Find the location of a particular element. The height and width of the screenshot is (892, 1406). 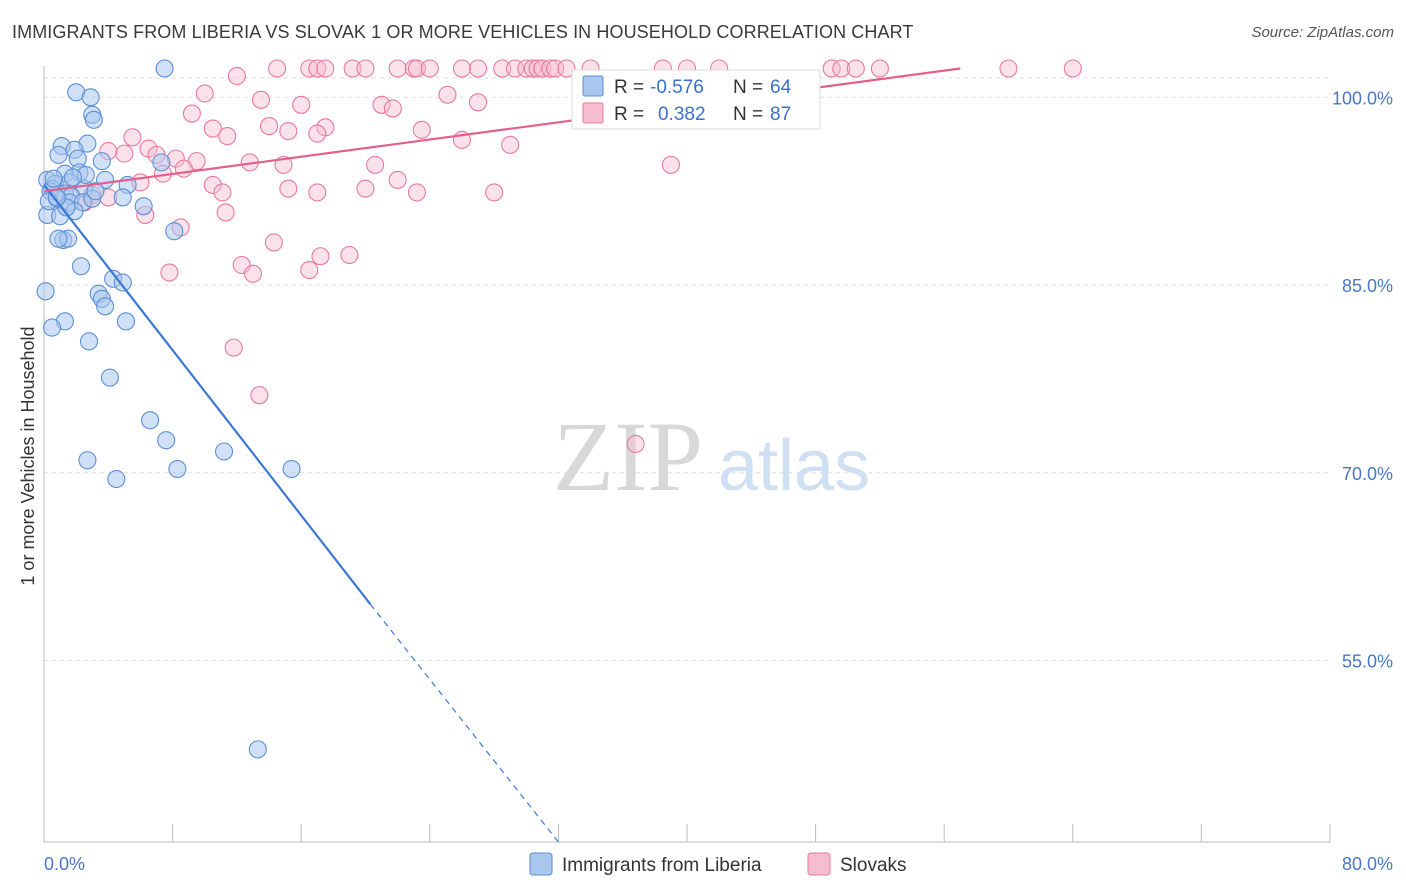

y-tick-label: 85.0% is located at coordinates (1367, 286).